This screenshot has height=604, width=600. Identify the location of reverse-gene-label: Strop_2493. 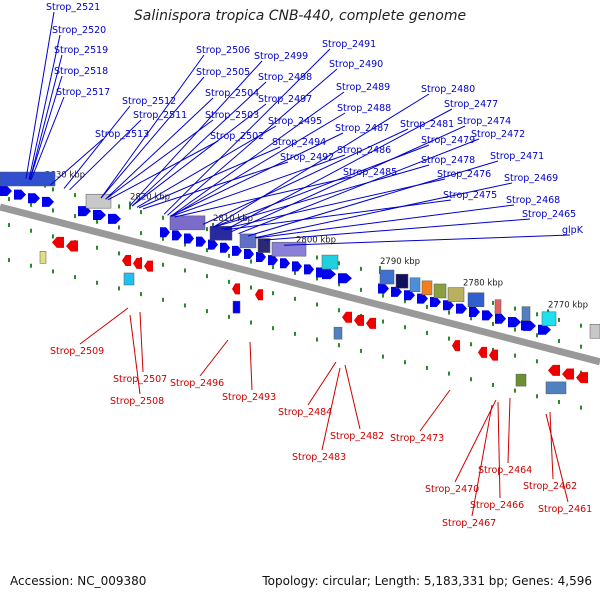
(249, 397).